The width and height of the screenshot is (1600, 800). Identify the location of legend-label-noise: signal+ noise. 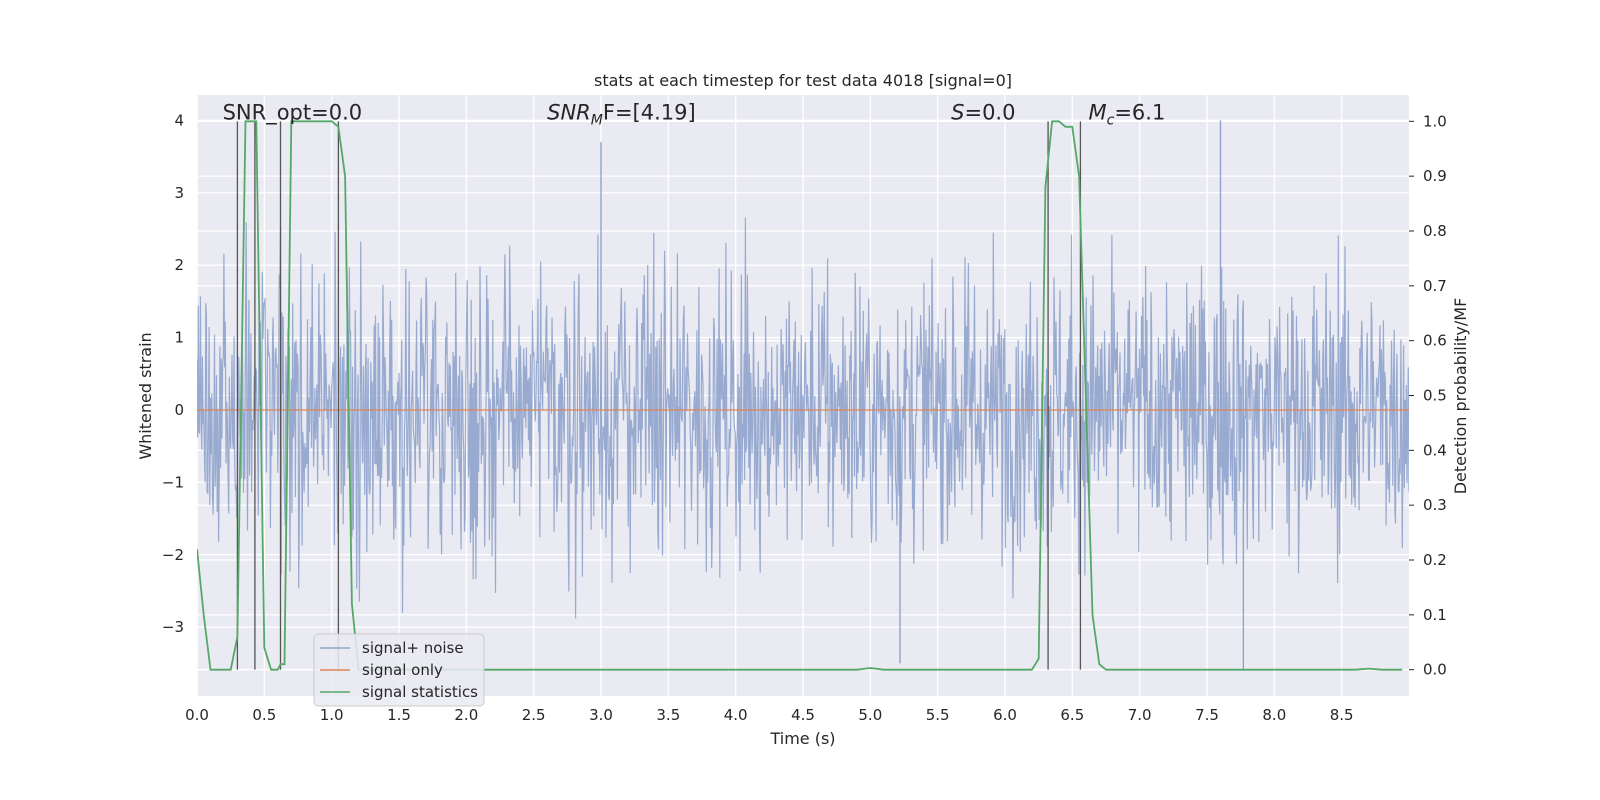
(413, 648).